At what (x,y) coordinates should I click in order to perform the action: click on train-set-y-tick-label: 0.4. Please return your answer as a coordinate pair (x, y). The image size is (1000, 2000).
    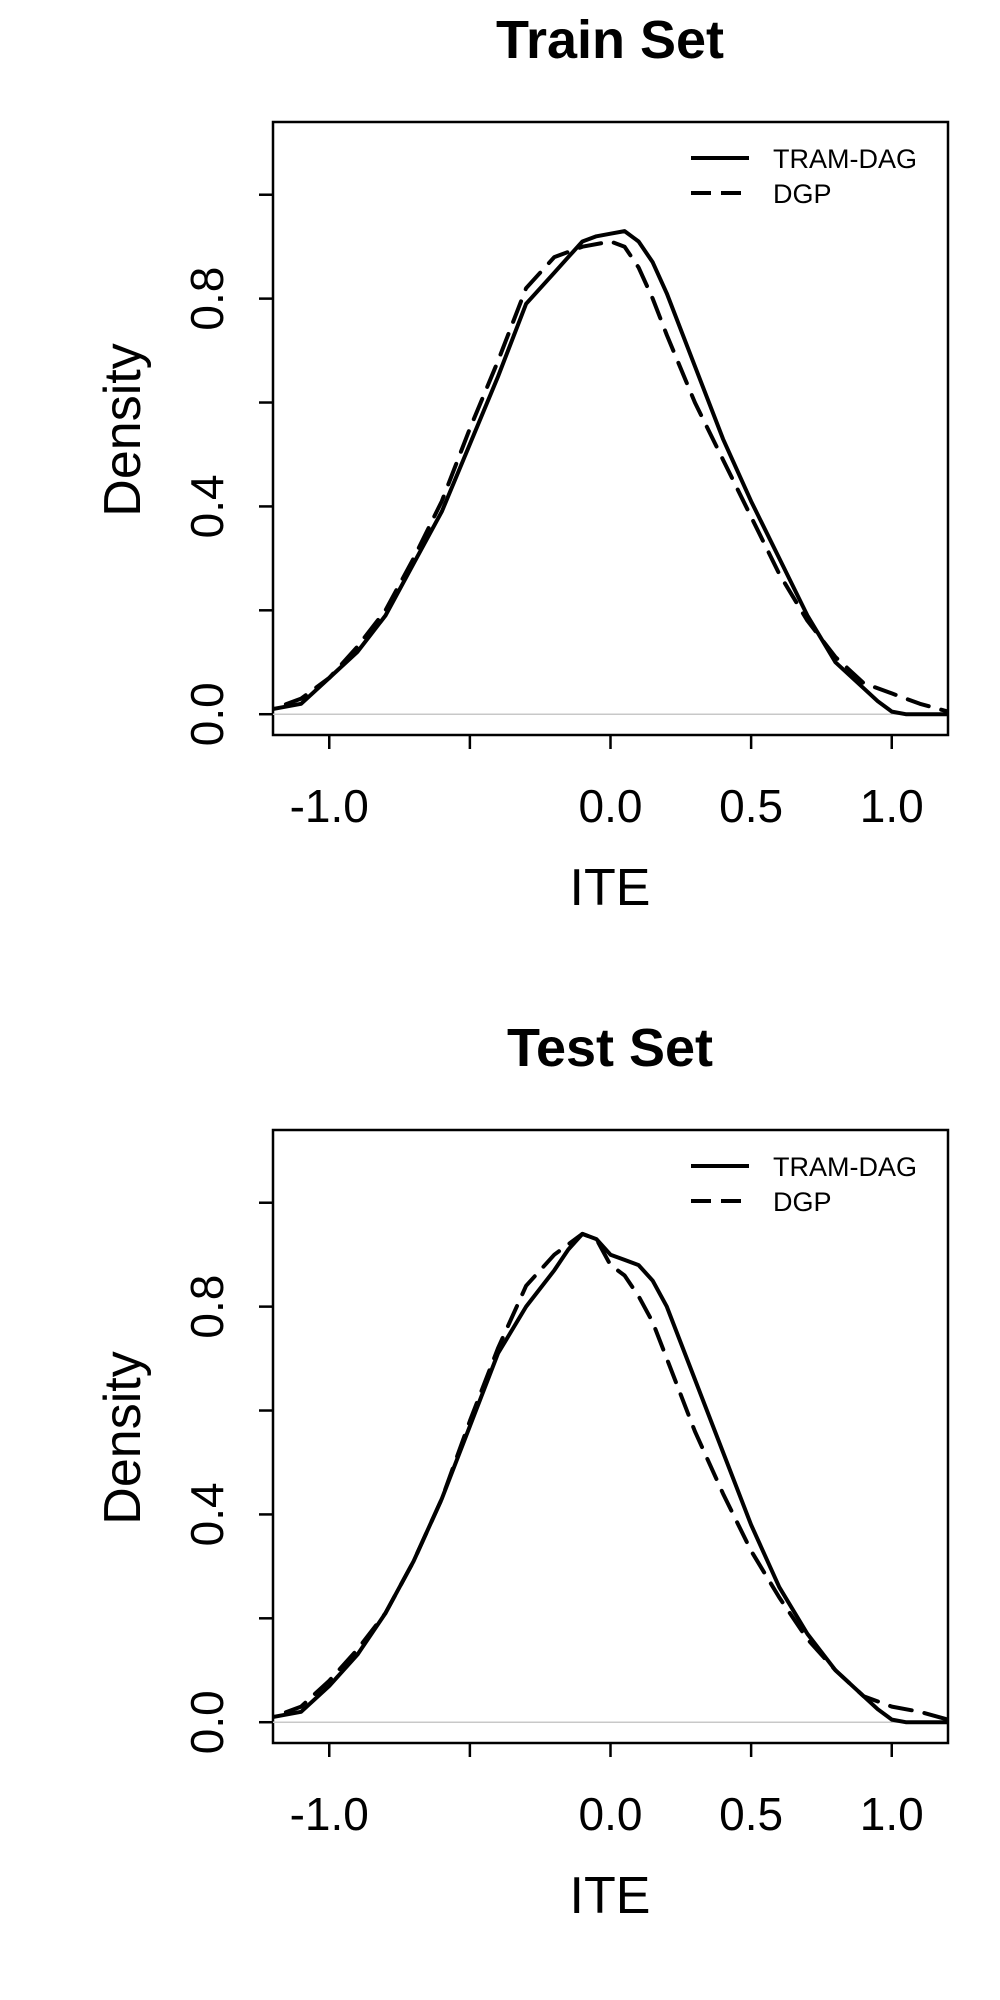
    Looking at the image, I should click on (207, 506).